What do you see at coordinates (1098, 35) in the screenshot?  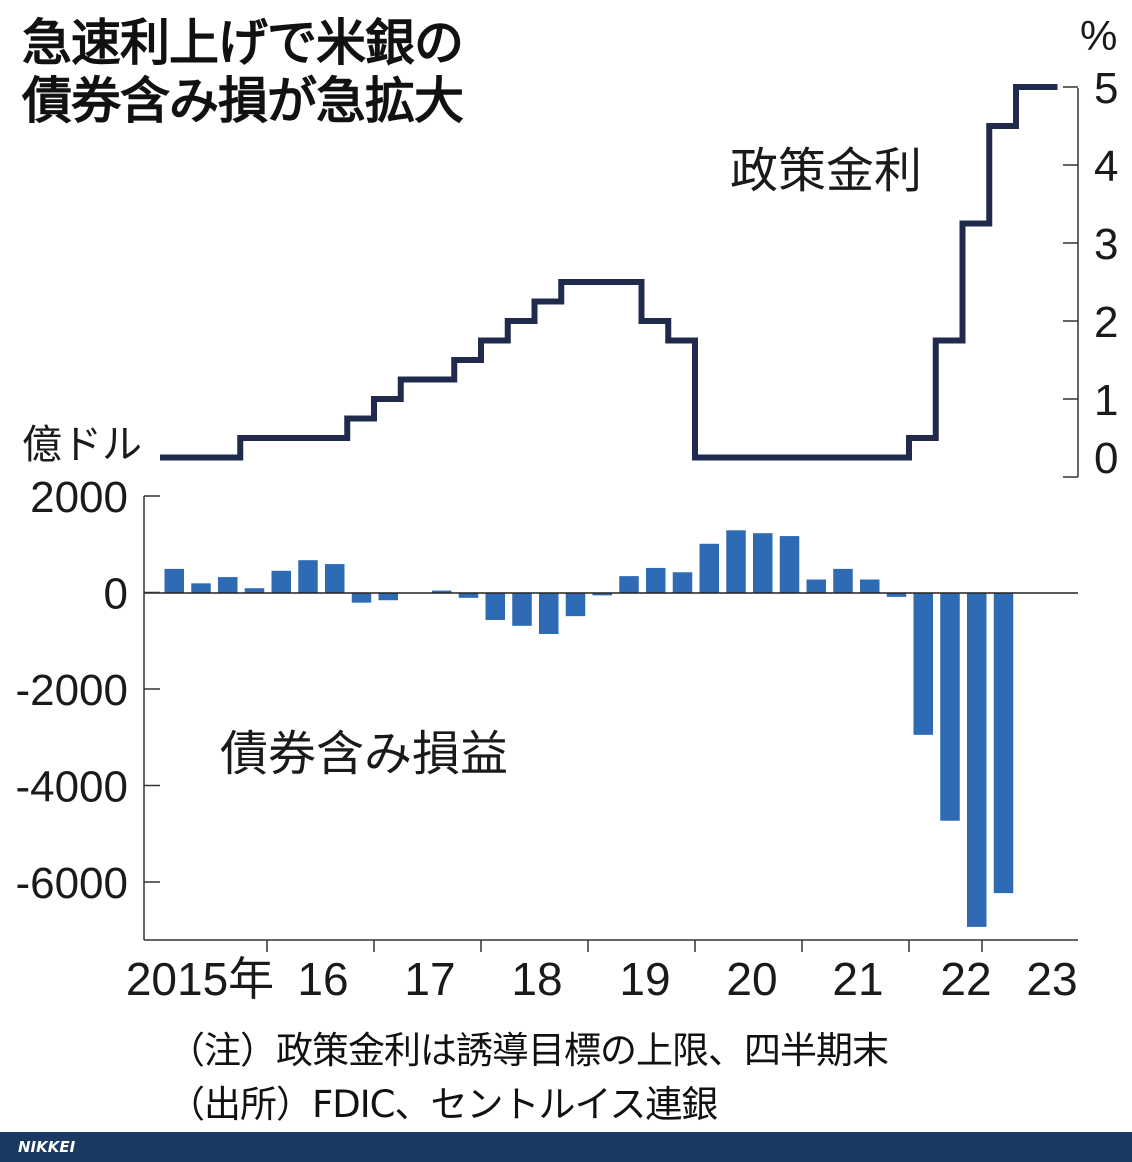 I see `right-unit-label: %` at bounding box center [1098, 35].